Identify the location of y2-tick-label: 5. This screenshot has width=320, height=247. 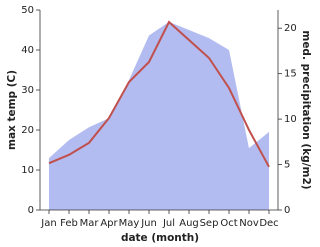
(287, 165).